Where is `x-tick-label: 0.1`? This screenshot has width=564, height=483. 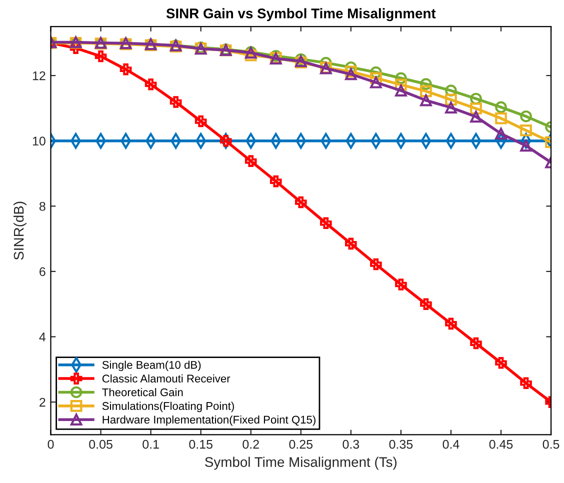
x-tick-label: 0.1 is located at coordinates (150, 444).